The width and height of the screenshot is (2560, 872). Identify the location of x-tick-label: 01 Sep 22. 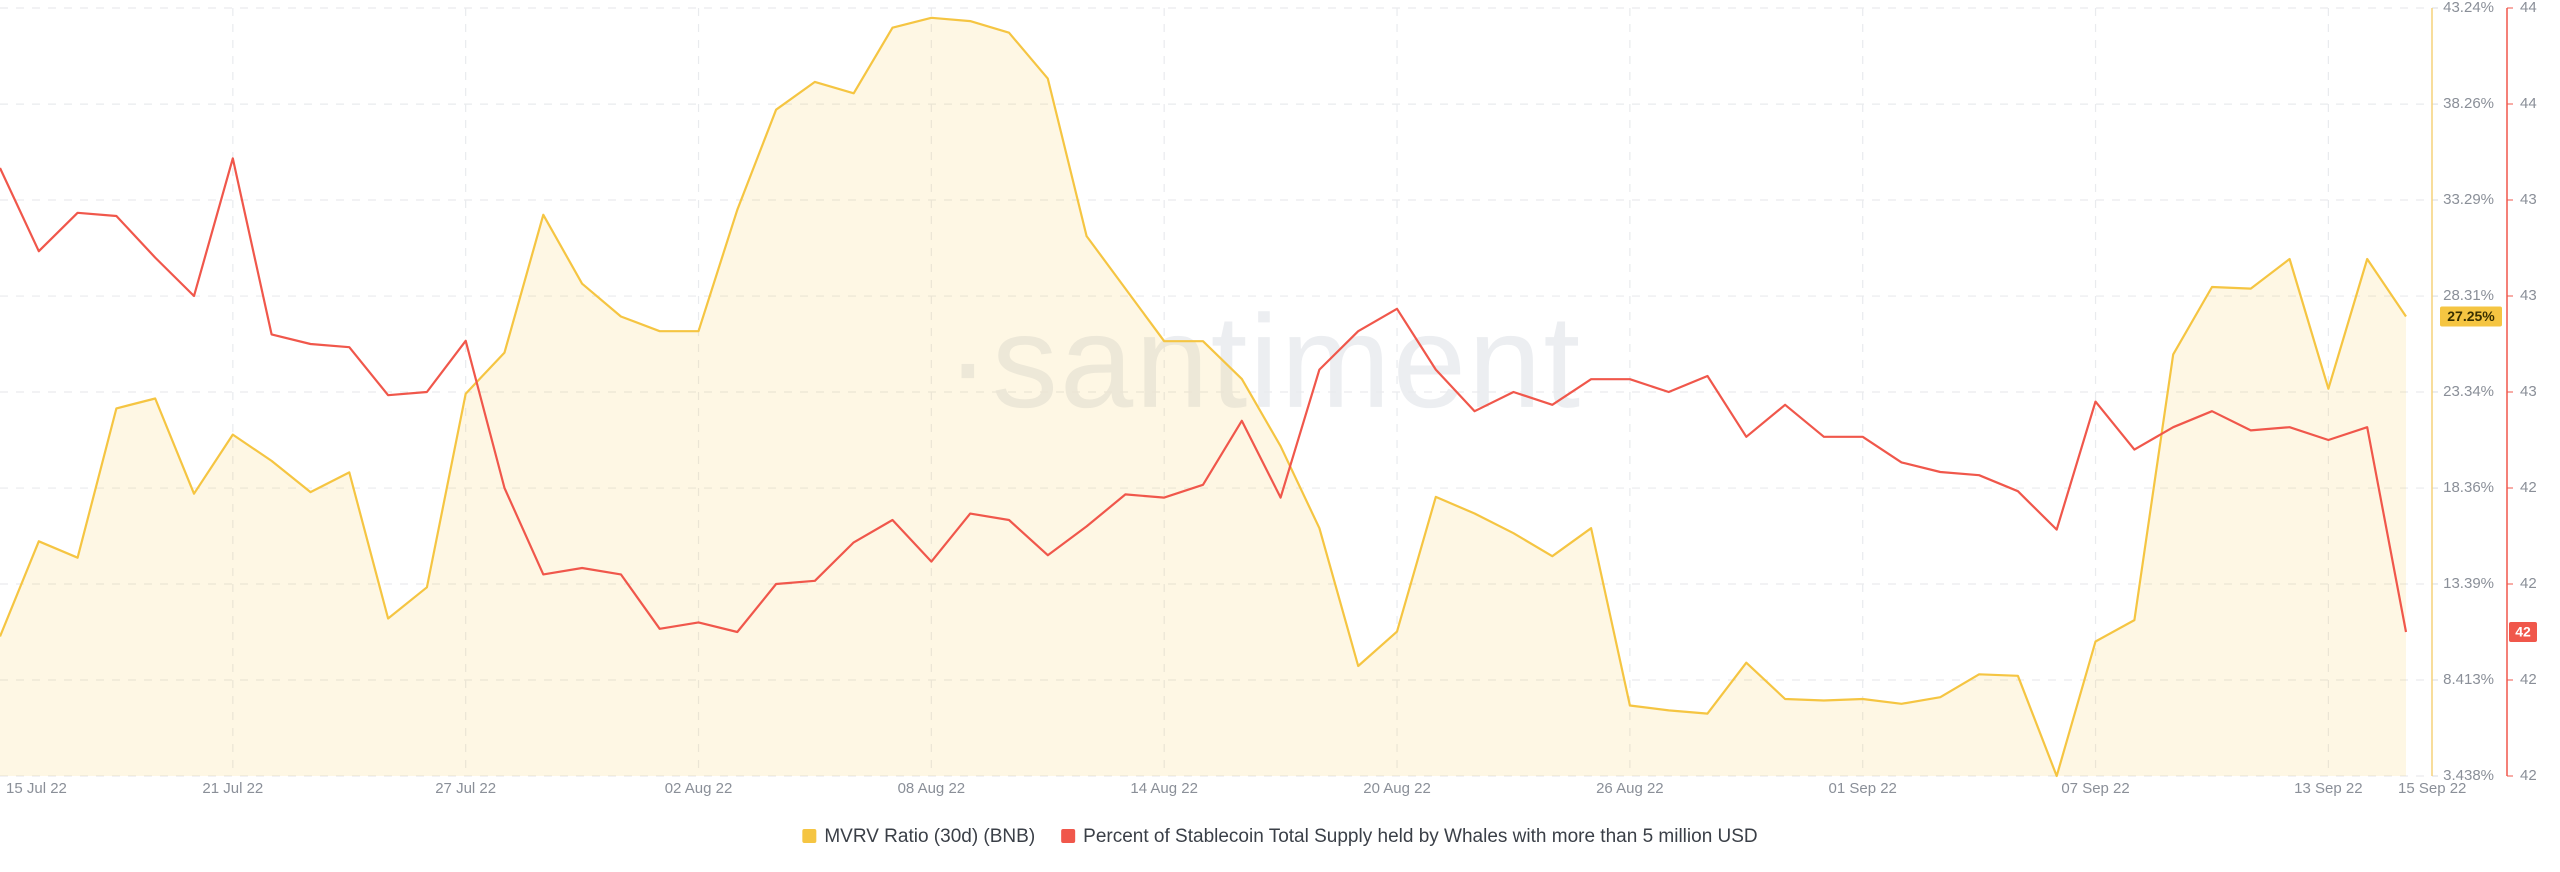
(1863, 788).